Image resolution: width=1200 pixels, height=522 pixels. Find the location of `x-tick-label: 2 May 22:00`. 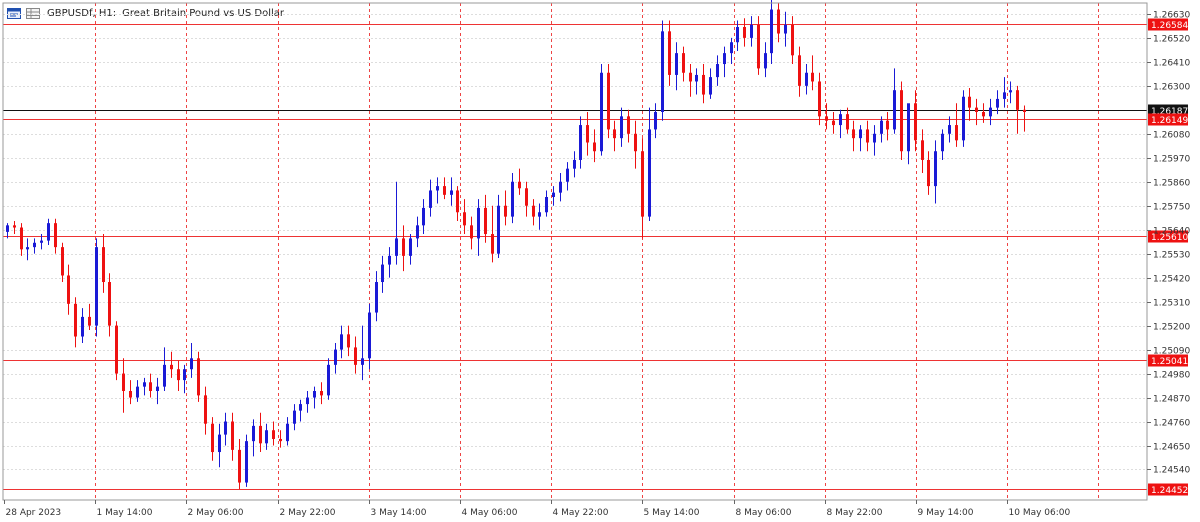

x-tick-label: 2 May 22:00 is located at coordinates (308, 513).